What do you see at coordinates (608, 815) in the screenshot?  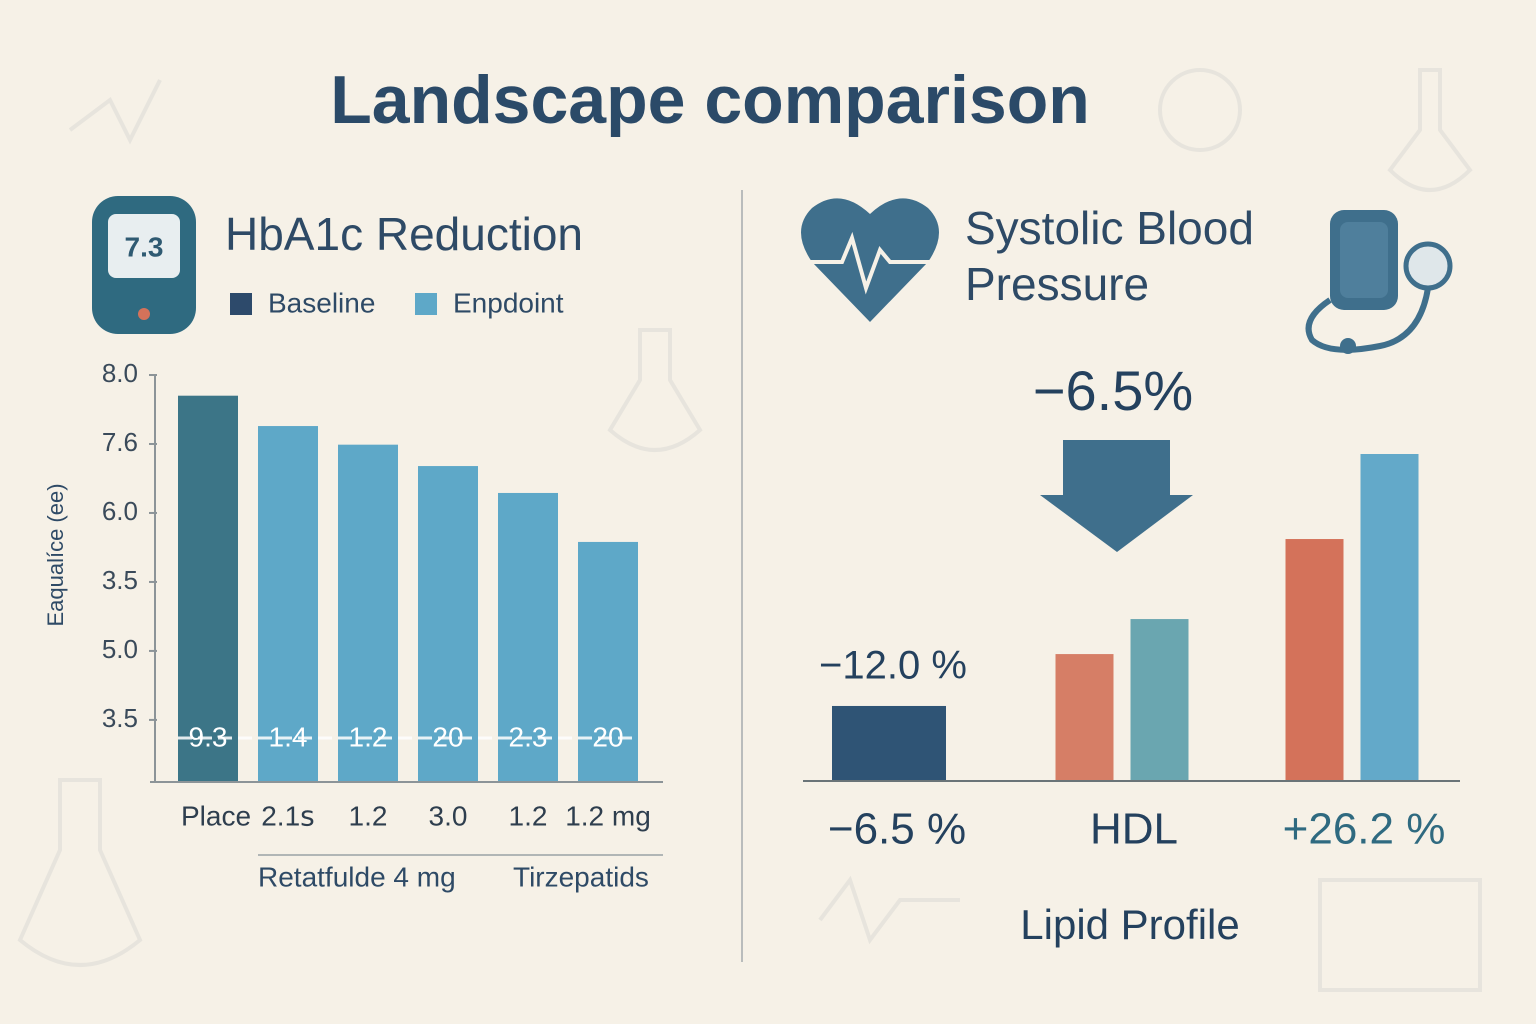 I see `x-tick-label: 1.2 mg` at bounding box center [608, 815].